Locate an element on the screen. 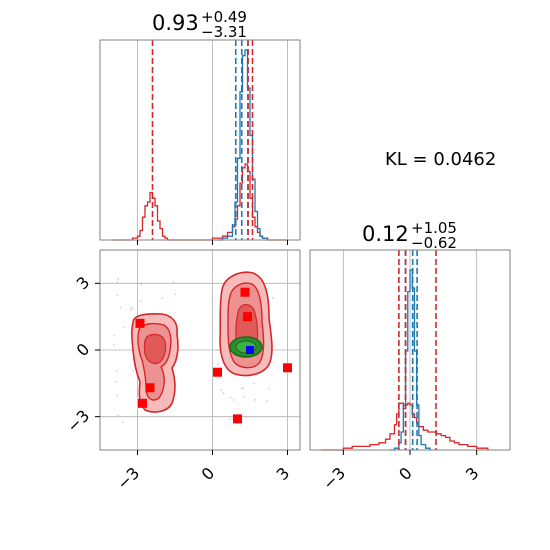 This screenshot has width=550, height=550. right-title-main: 0.12 is located at coordinates (385, 234).